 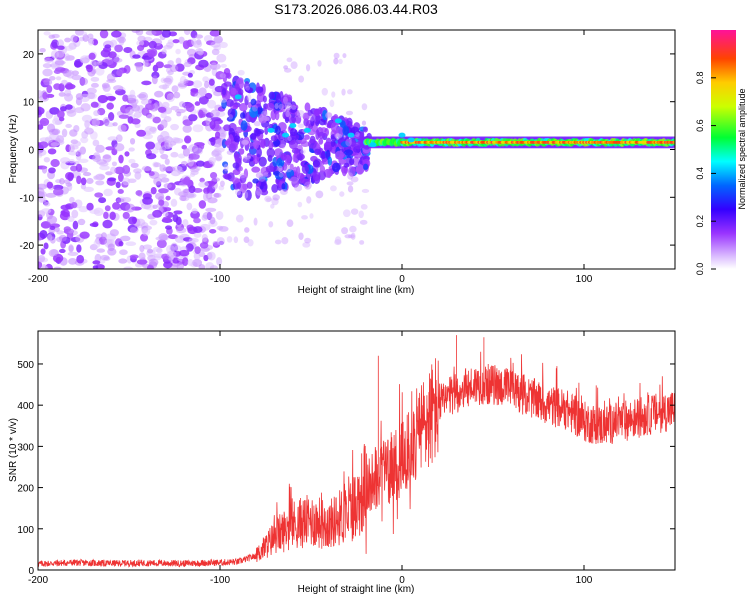 What do you see at coordinates (25, 530) in the screenshot?
I see `snr-ytick-label: 100` at bounding box center [25, 530].